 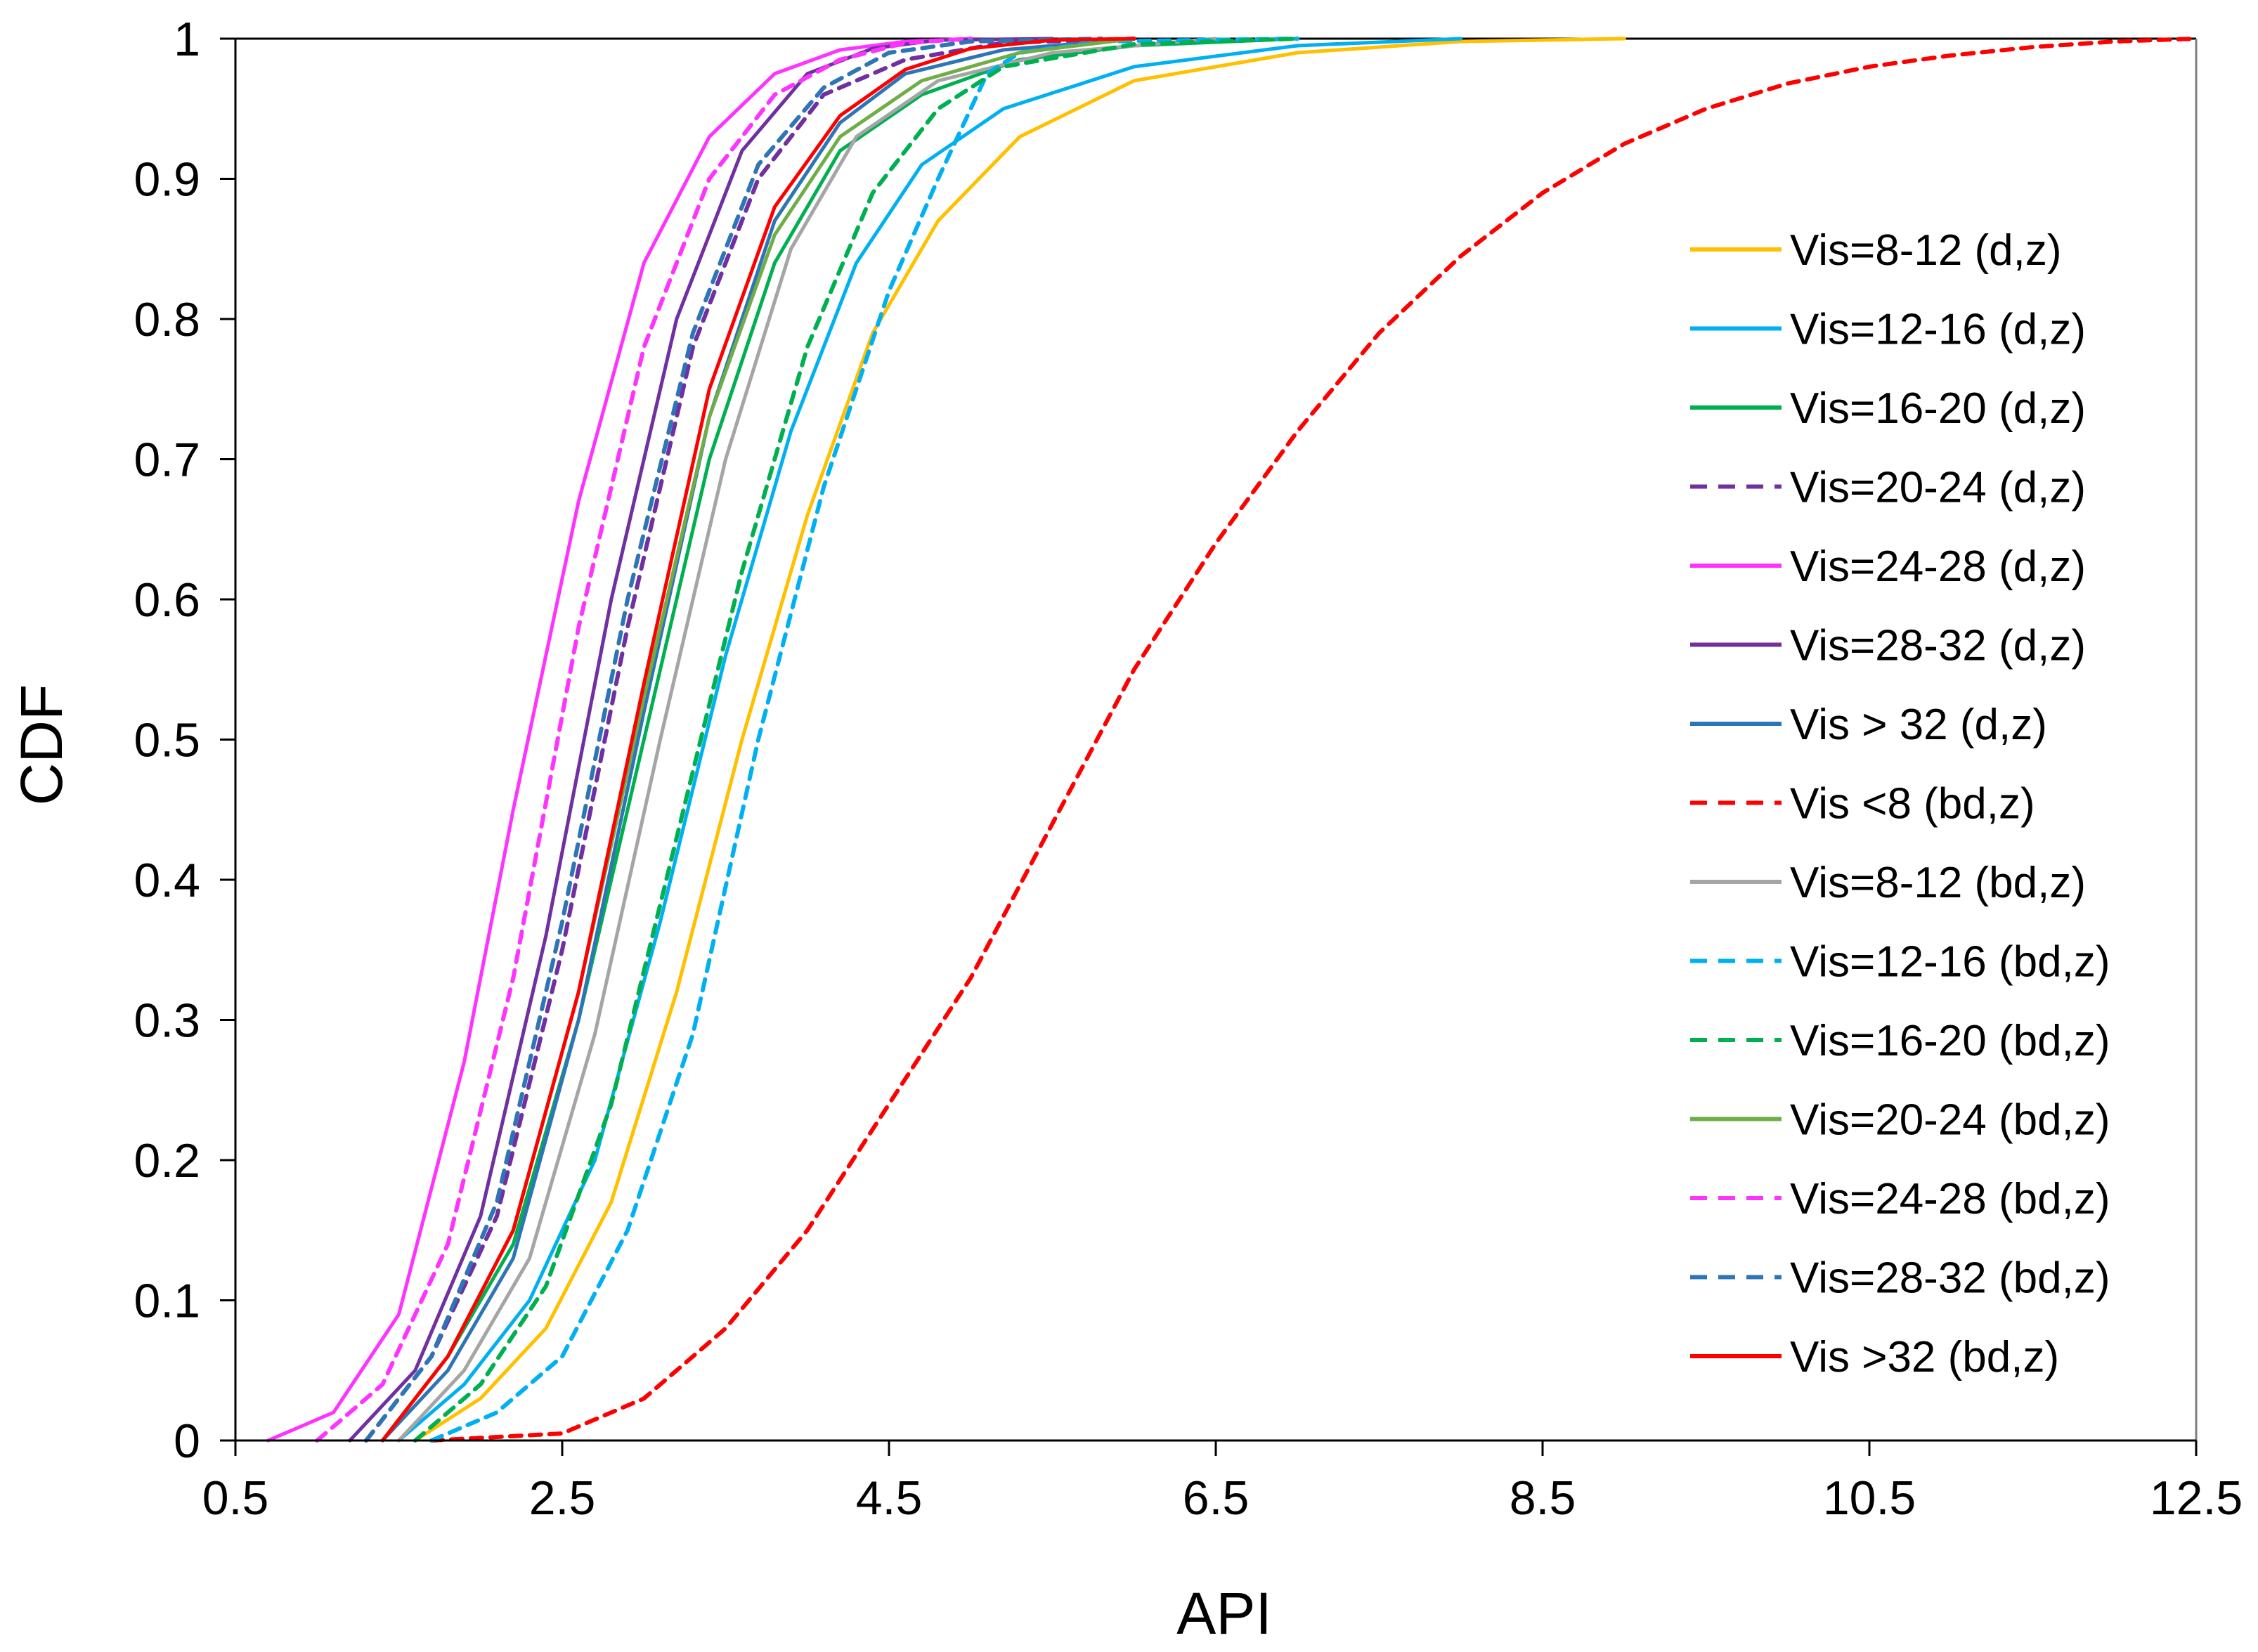 I want to click on legend-label: Vis > 32 (d,z), so click(x=1919, y=725).